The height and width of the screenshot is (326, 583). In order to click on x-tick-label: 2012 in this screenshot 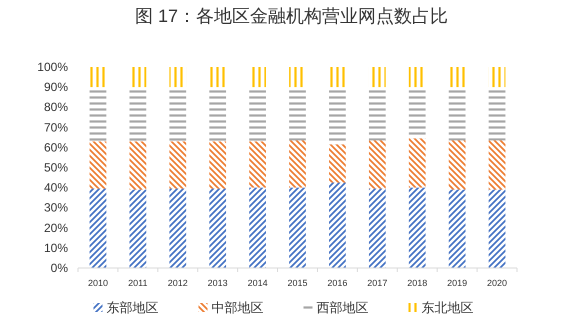, I will do `click(178, 283)`.